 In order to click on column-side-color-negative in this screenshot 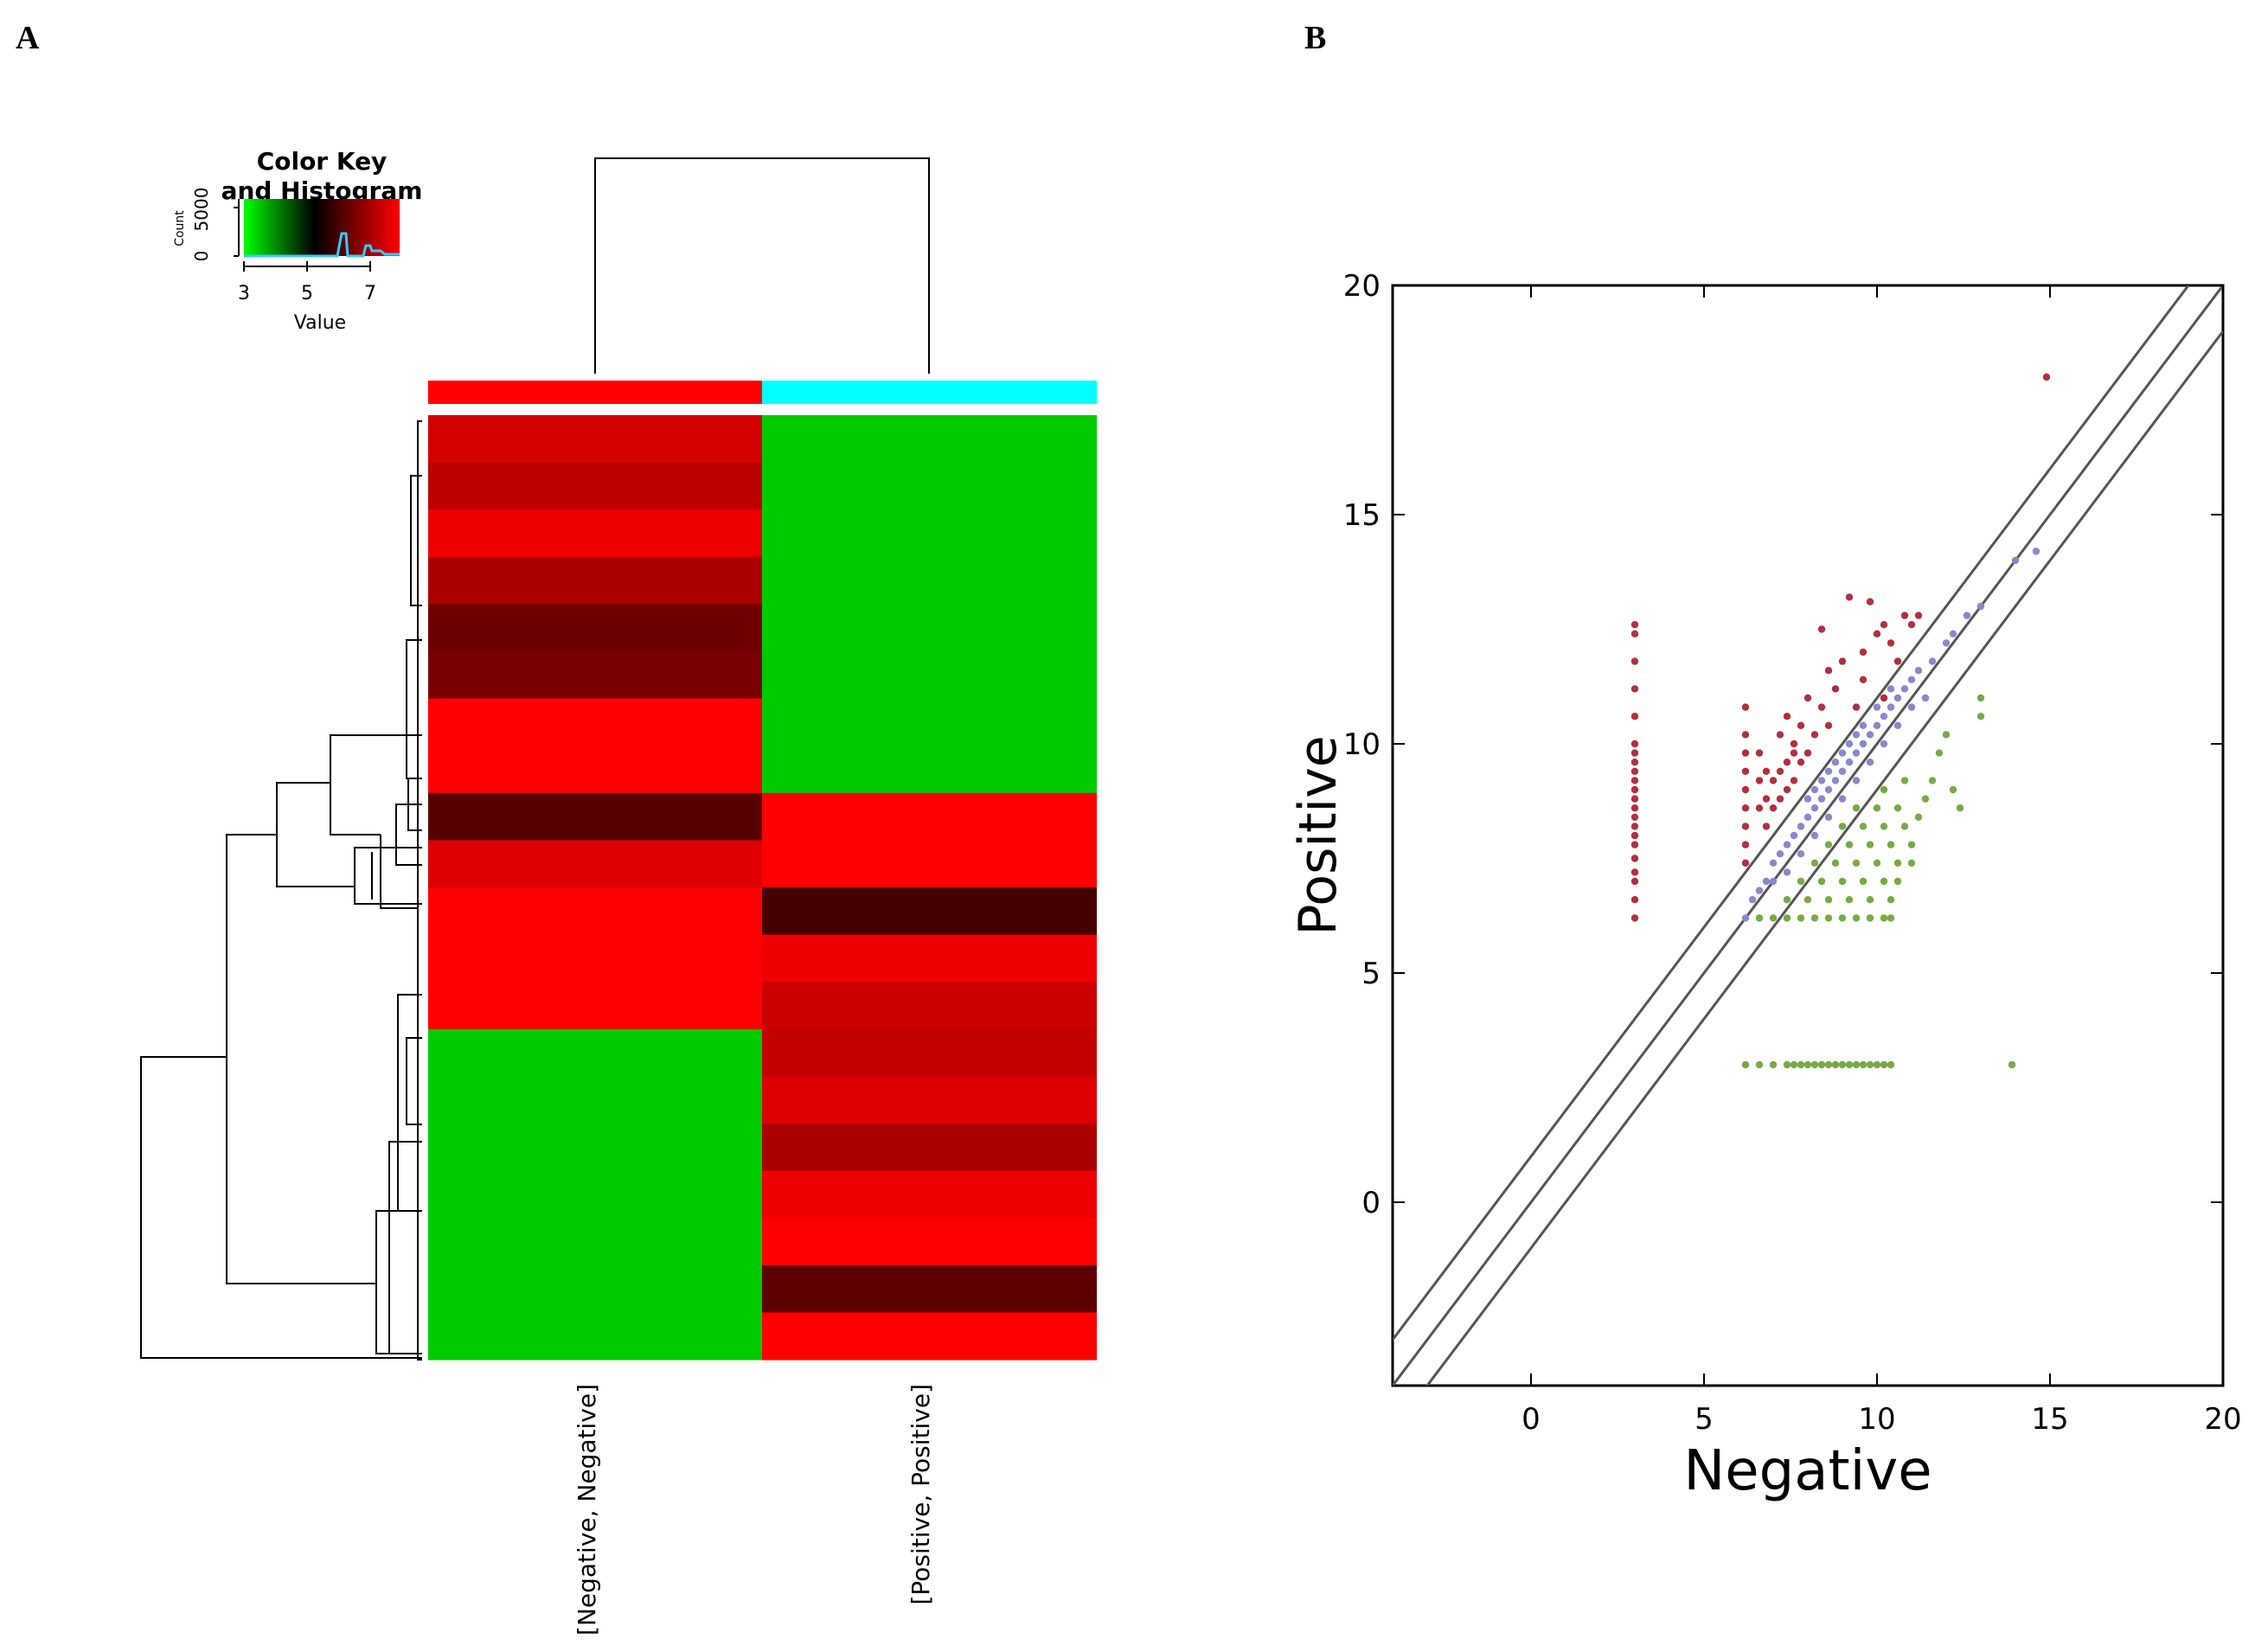, I will do `click(595, 392)`.